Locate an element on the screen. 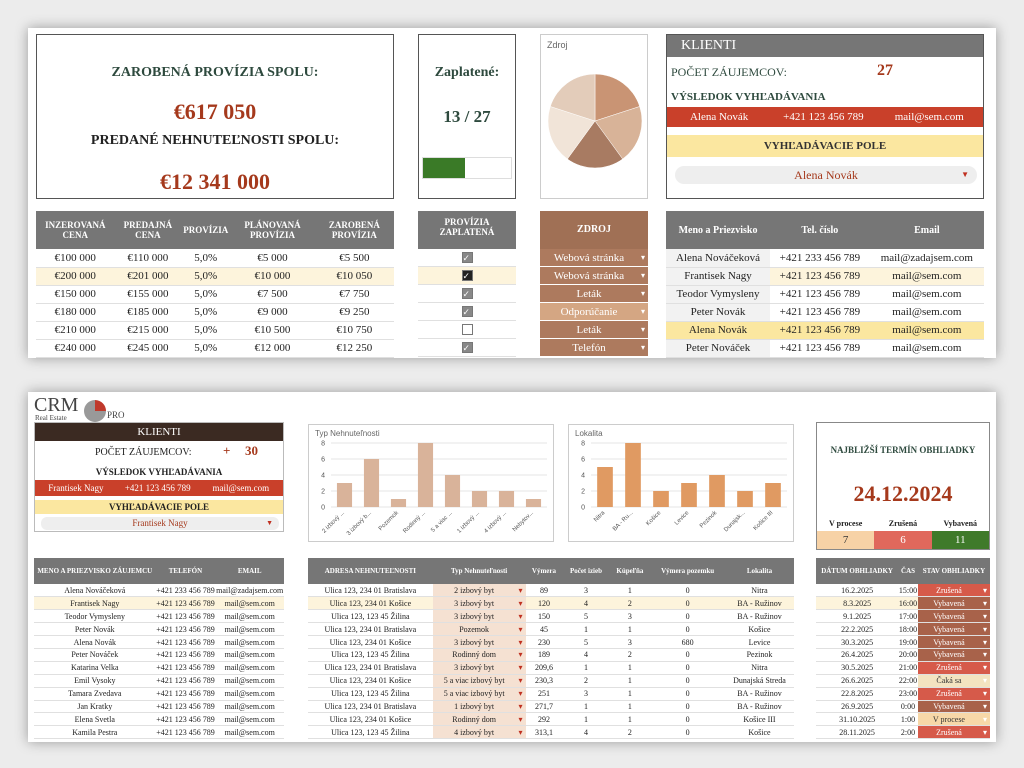 Image resolution: width=1024 pixels, height=768 pixels. source-select: Odporúčanie is located at coordinates (594, 312).